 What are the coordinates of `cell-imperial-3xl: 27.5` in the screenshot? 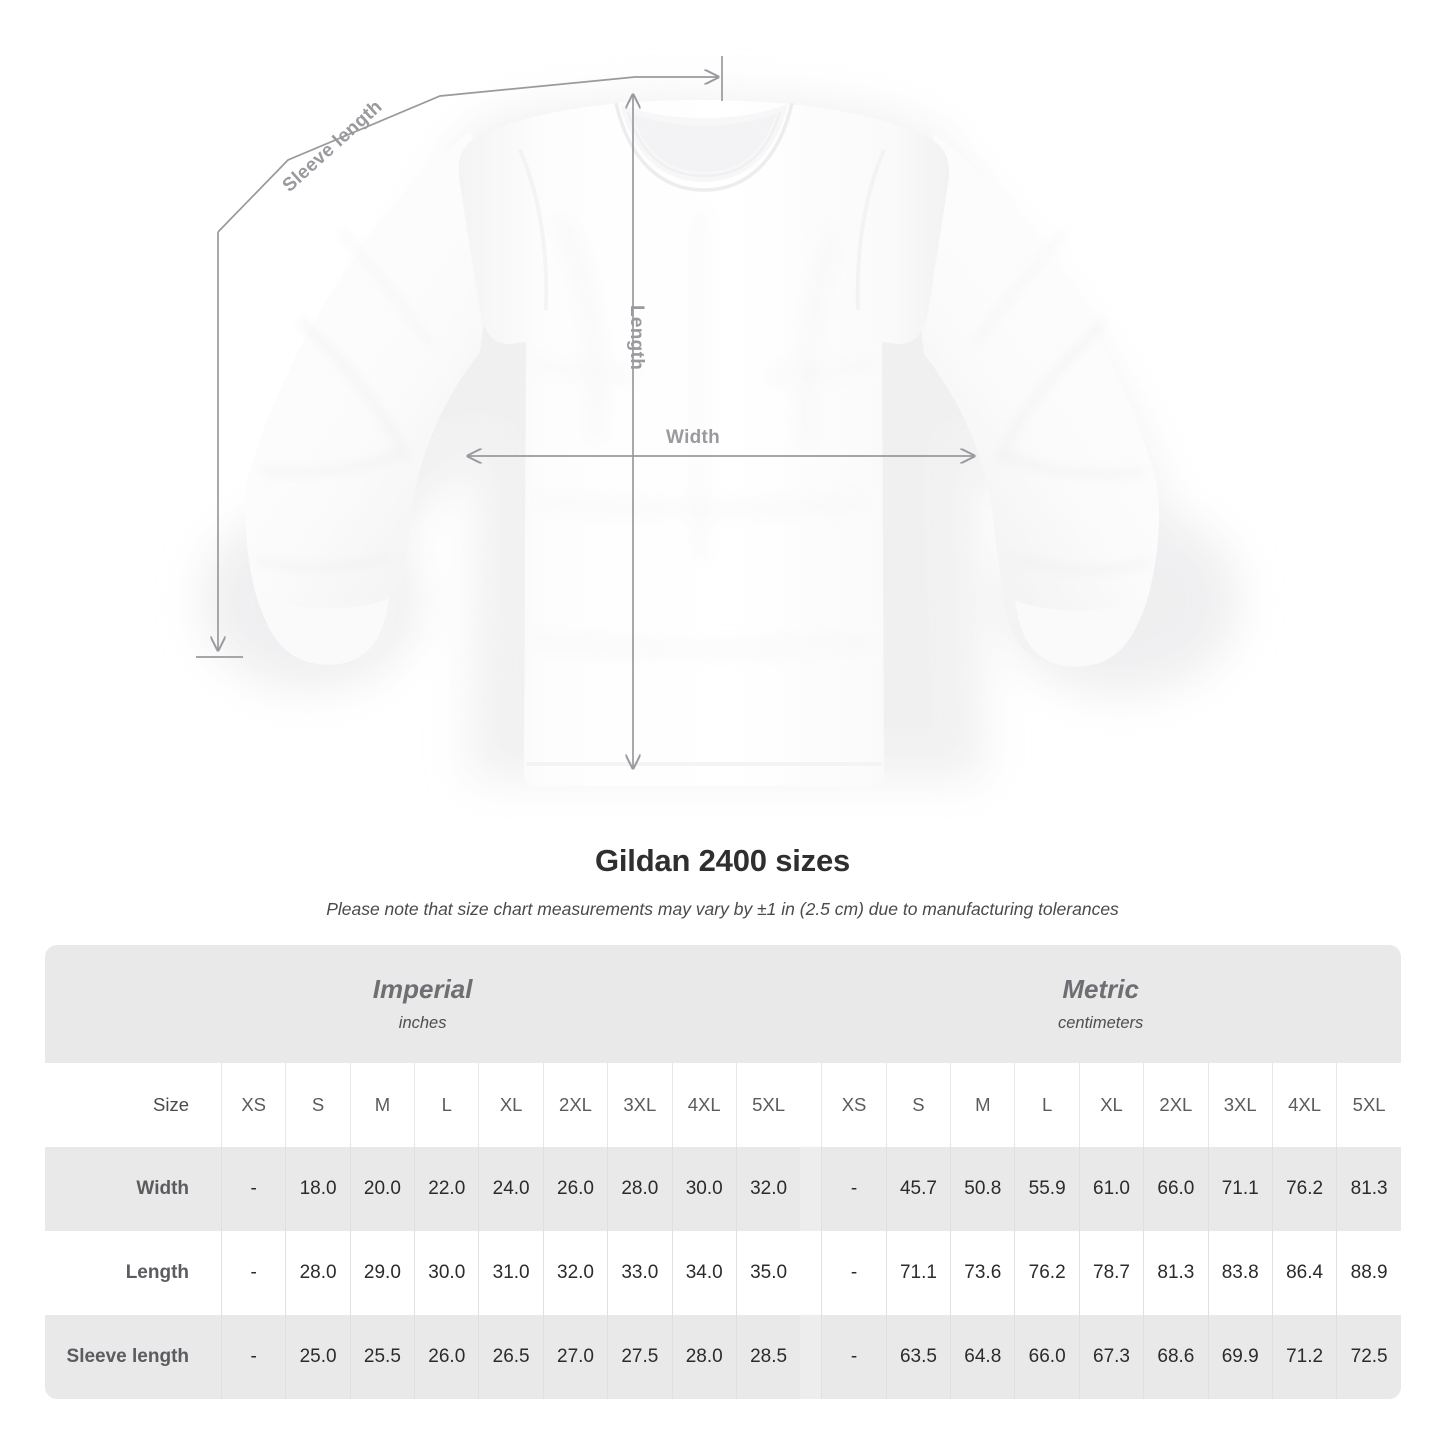 It's located at (639, 1357).